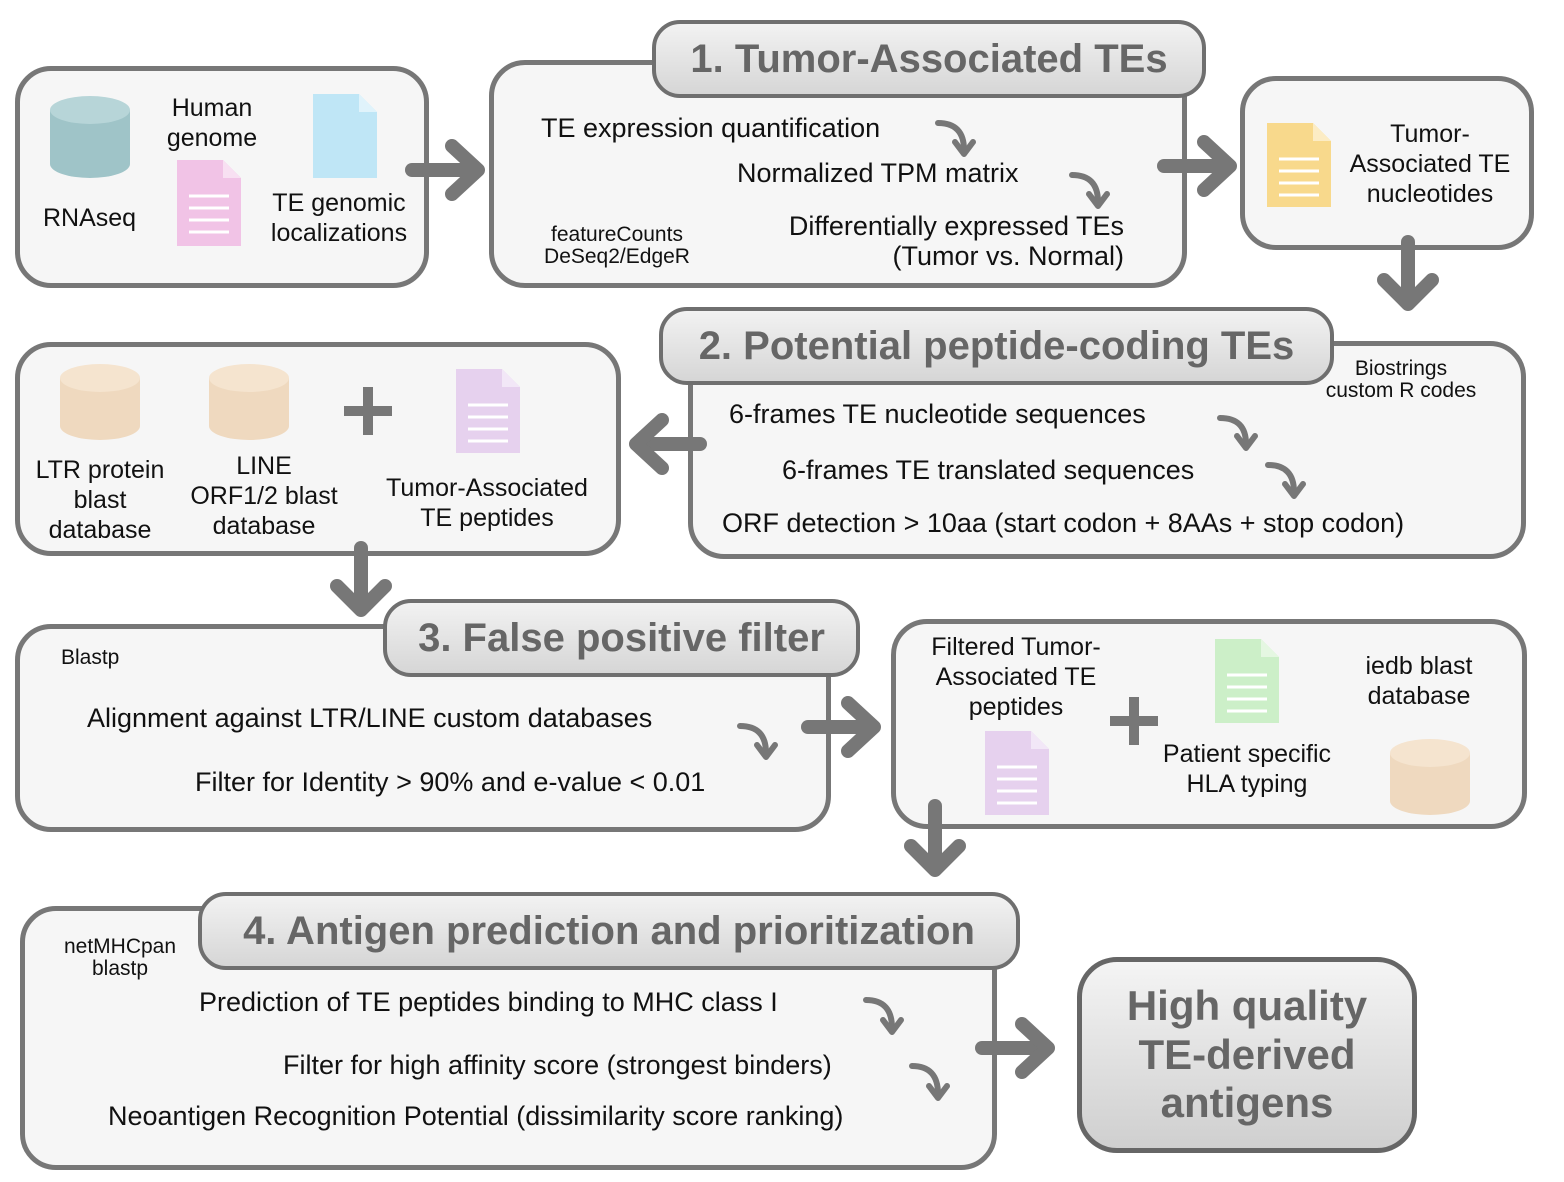 This screenshot has width=1564, height=1182. What do you see at coordinates (988, 470) in the screenshot?
I see `step2-line2: 6-frames TE translated sequences` at bounding box center [988, 470].